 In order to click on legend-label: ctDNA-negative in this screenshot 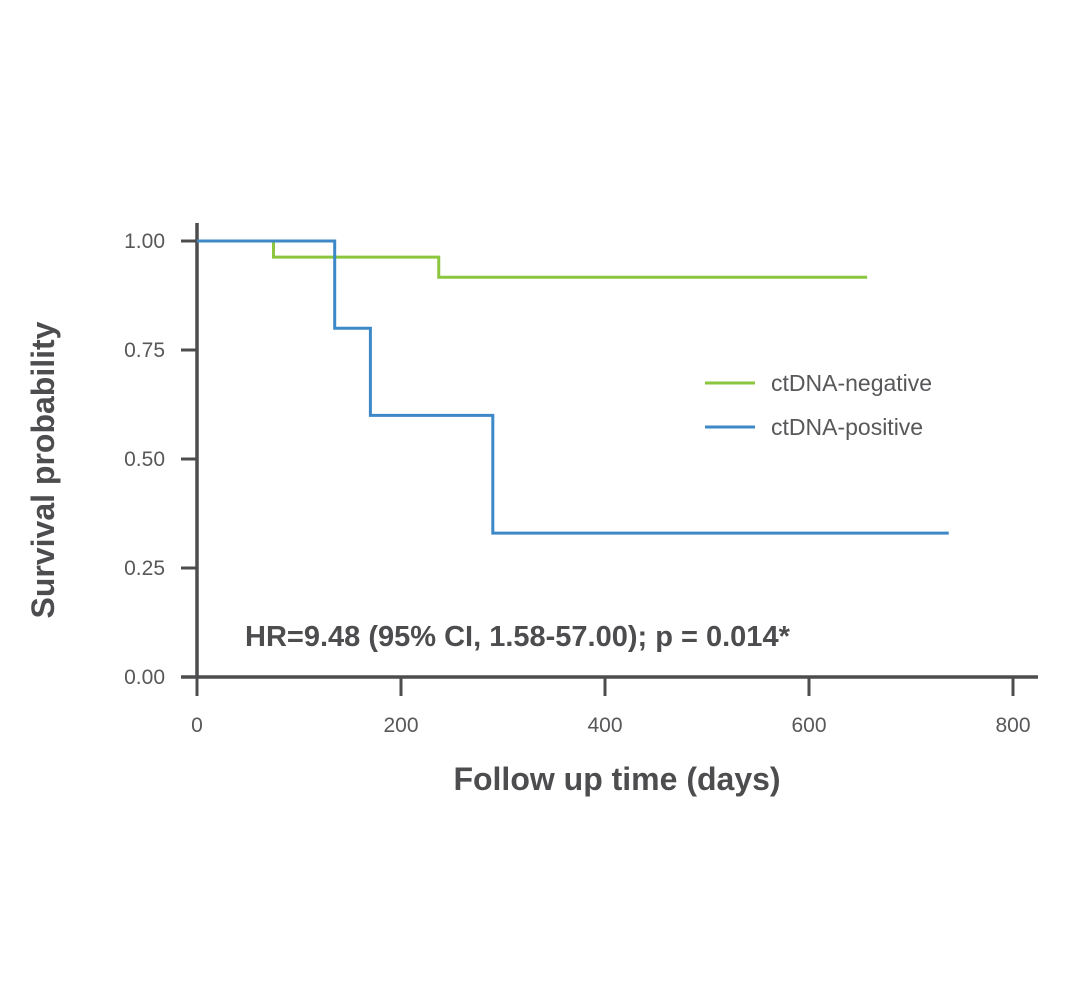, I will do `click(851, 383)`.